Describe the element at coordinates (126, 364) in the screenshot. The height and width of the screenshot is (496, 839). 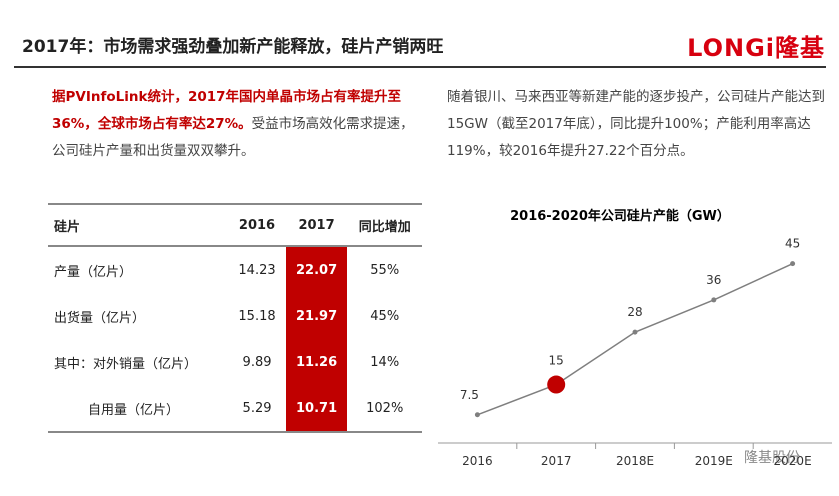
I see `table-cell: 其中：对外销量（亿片）` at that location.